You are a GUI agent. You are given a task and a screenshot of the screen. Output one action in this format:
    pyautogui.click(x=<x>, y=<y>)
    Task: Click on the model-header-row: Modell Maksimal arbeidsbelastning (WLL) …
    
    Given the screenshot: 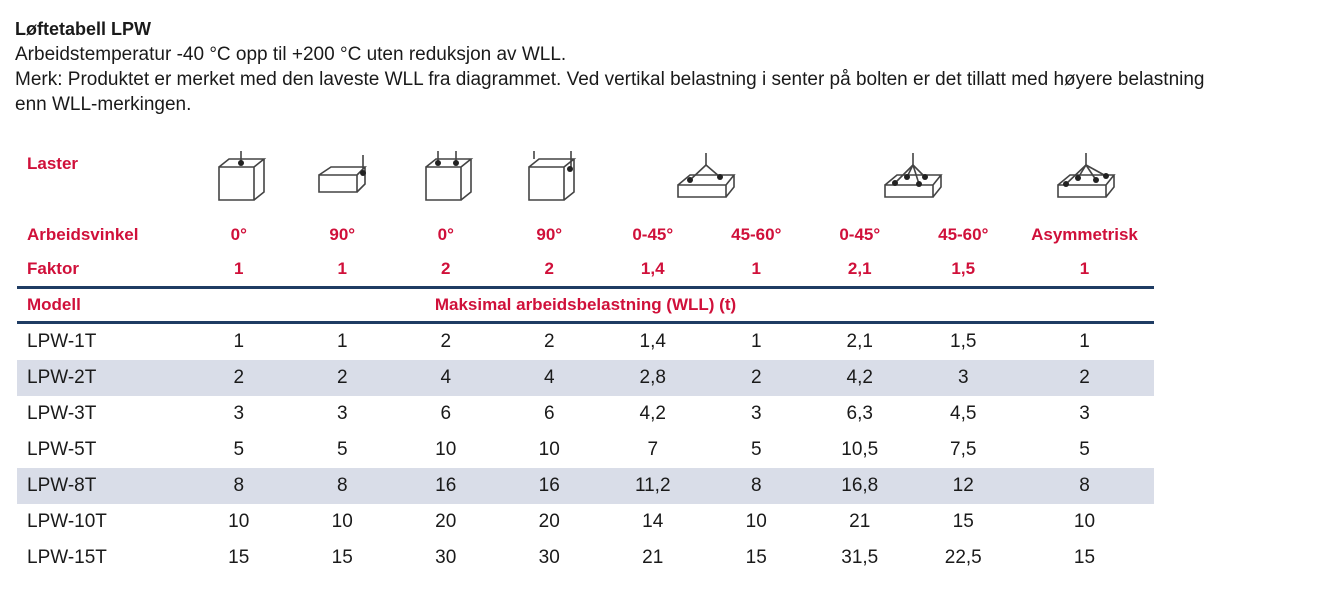 What is the action you would take?
    pyautogui.click(x=585, y=305)
    